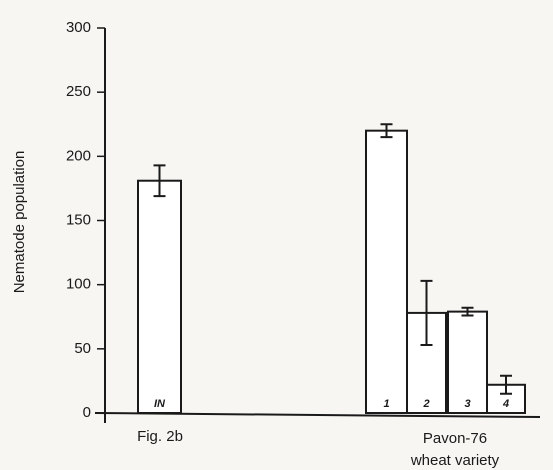 The image size is (553, 470). I want to click on group-label: wheat variety, so click(455, 460).